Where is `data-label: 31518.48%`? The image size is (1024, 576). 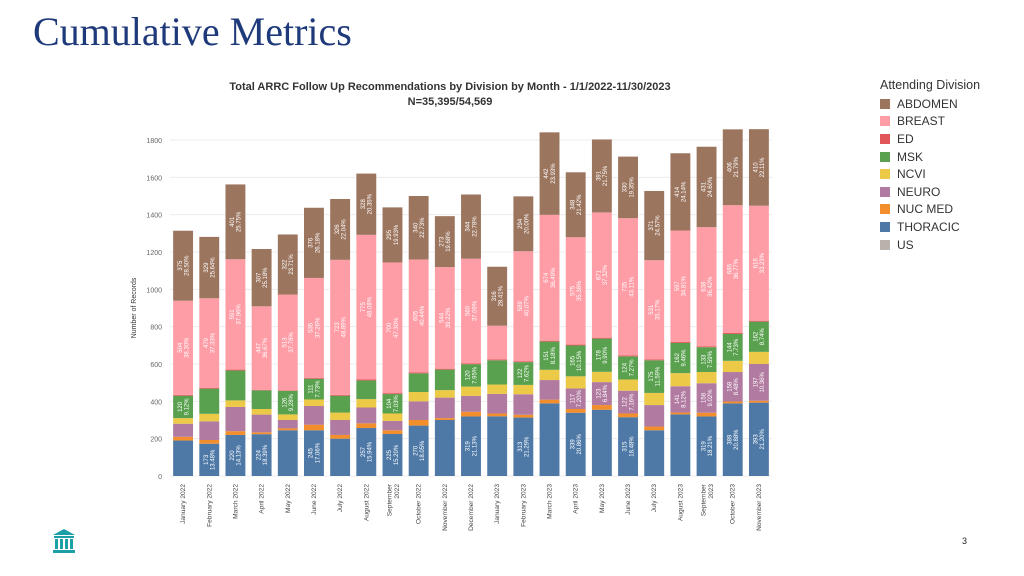 data-label: 31518.48% is located at coordinates (629, 446).